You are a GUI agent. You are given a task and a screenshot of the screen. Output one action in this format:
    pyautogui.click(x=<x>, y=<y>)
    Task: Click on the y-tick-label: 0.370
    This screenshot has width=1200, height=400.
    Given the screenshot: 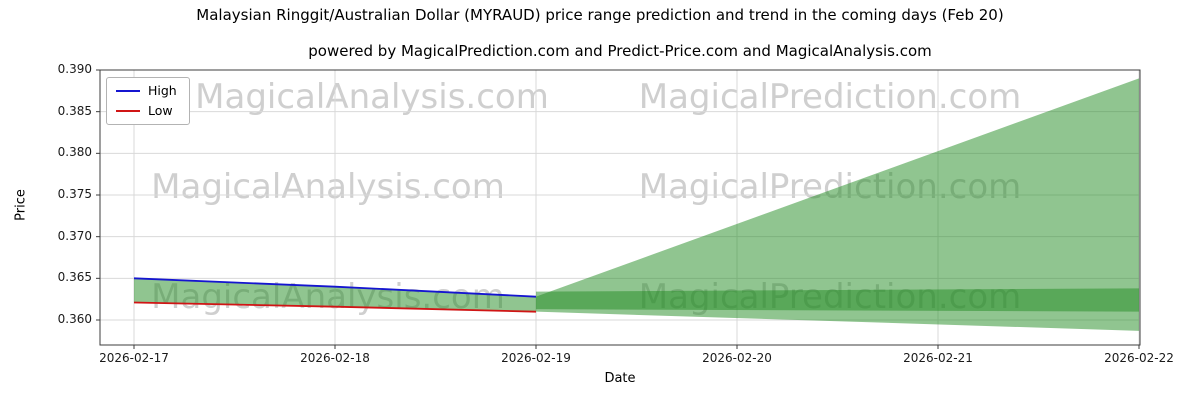 What is the action you would take?
    pyautogui.click(x=74, y=235)
    